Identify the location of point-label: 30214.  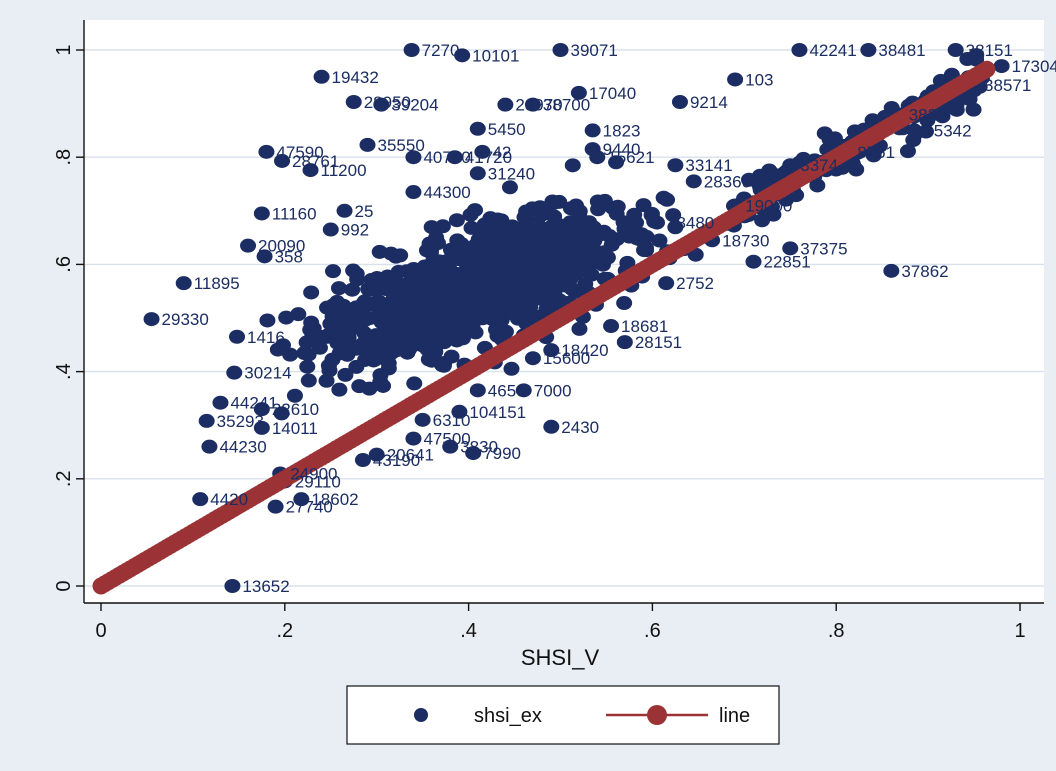
(267, 373).